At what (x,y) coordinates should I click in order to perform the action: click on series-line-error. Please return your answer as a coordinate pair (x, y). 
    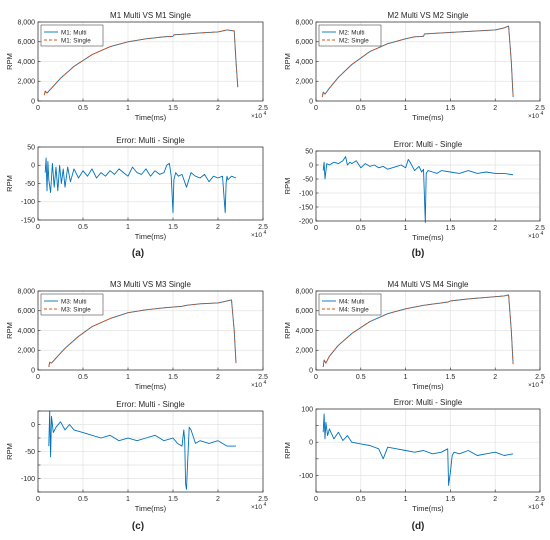
    Looking at the image, I should click on (142, 450).